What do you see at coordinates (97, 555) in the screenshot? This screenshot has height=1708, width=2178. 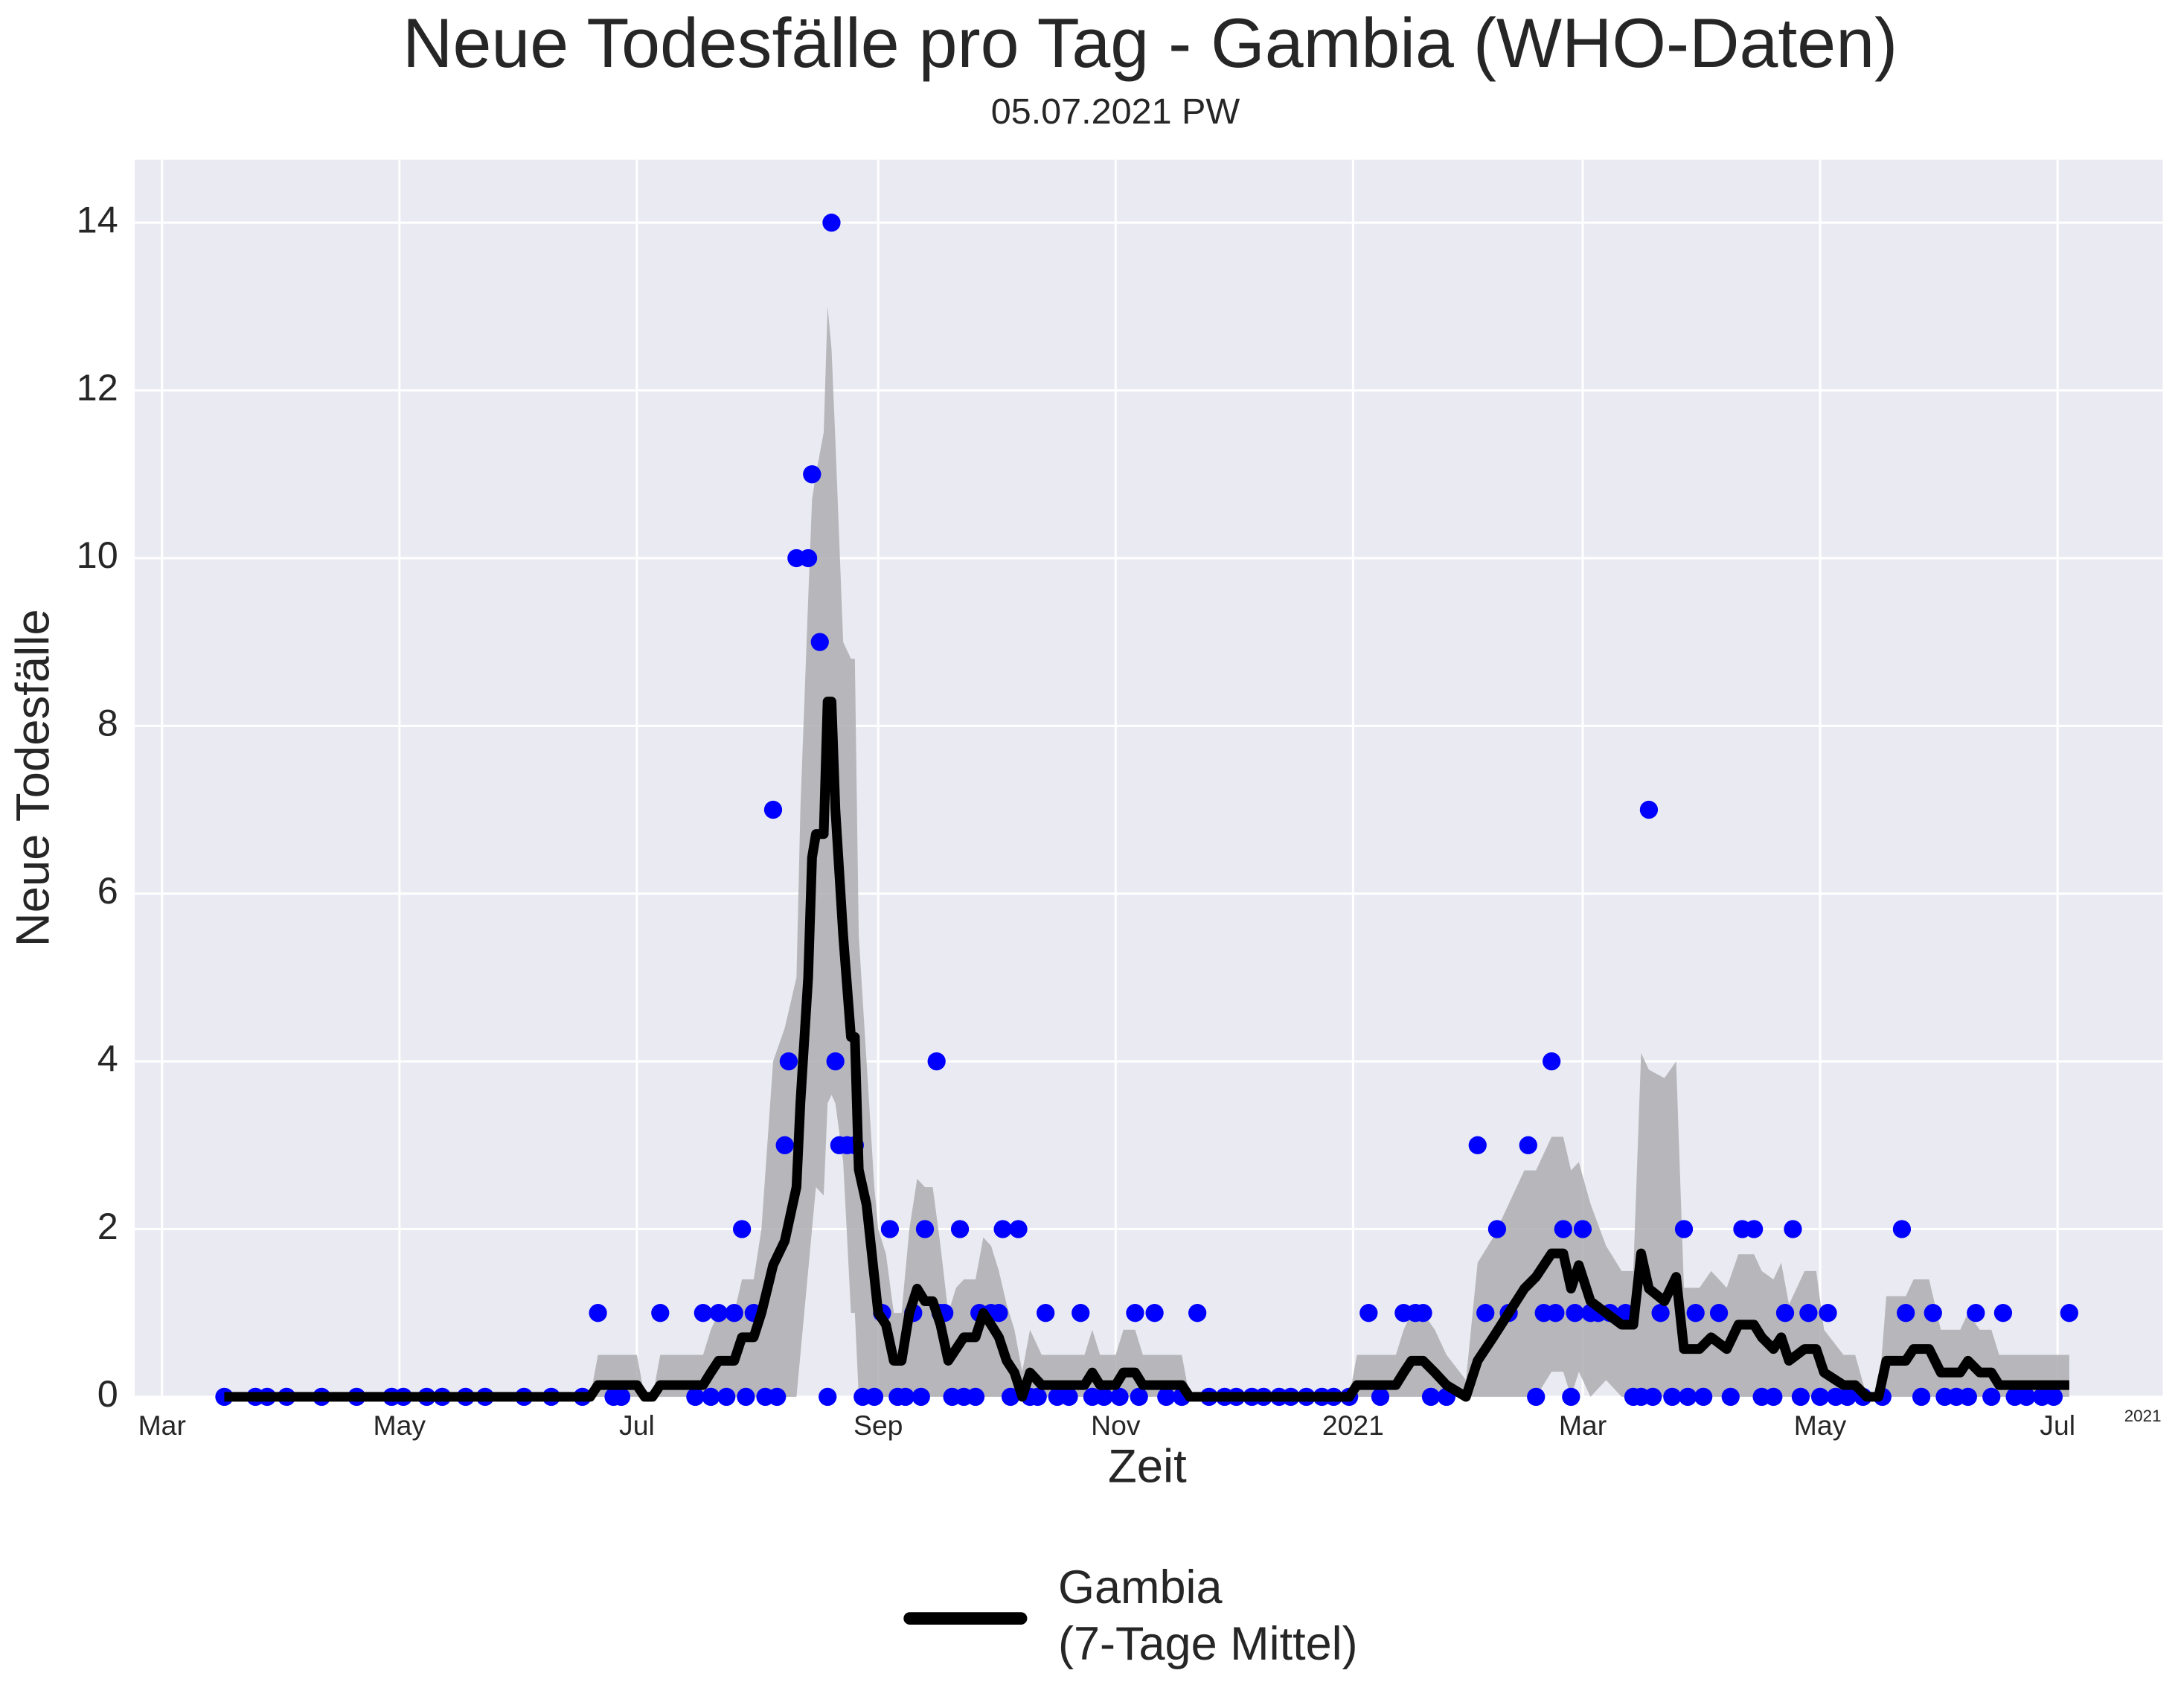 I see `y-tick-label: 10` at bounding box center [97, 555].